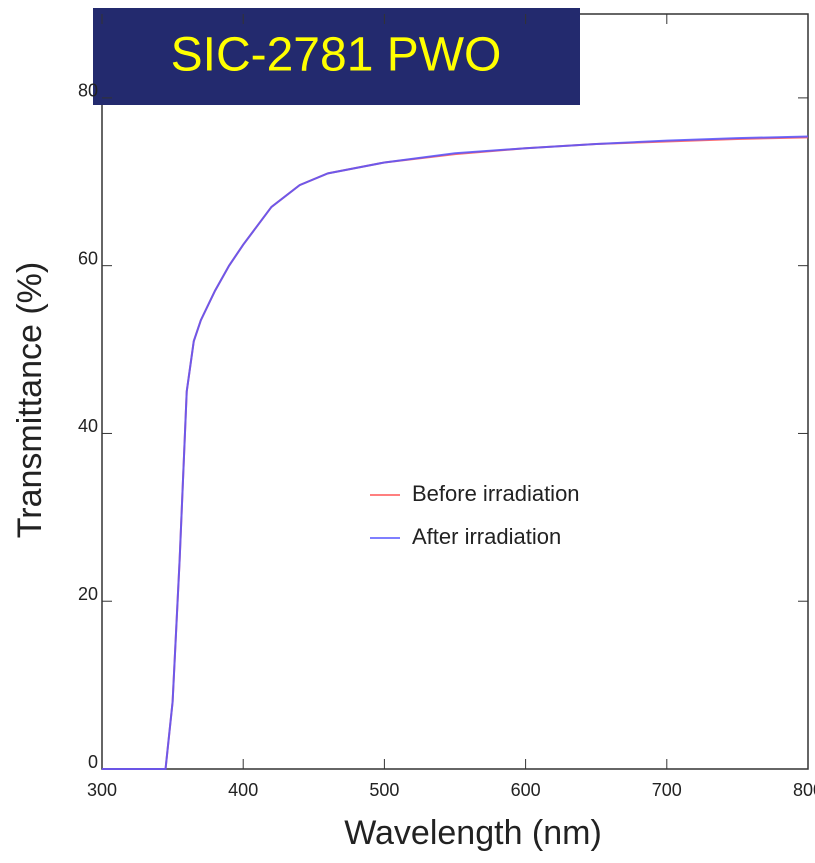 The image size is (815, 863). I want to click on legend-label: Before irradiation, so click(496, 493).